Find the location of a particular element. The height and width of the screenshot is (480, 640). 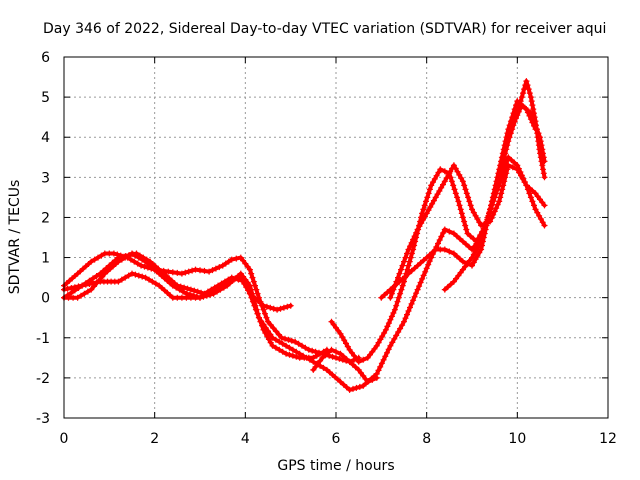

x-tick-label: 2 is located at coordinates (154, 439).